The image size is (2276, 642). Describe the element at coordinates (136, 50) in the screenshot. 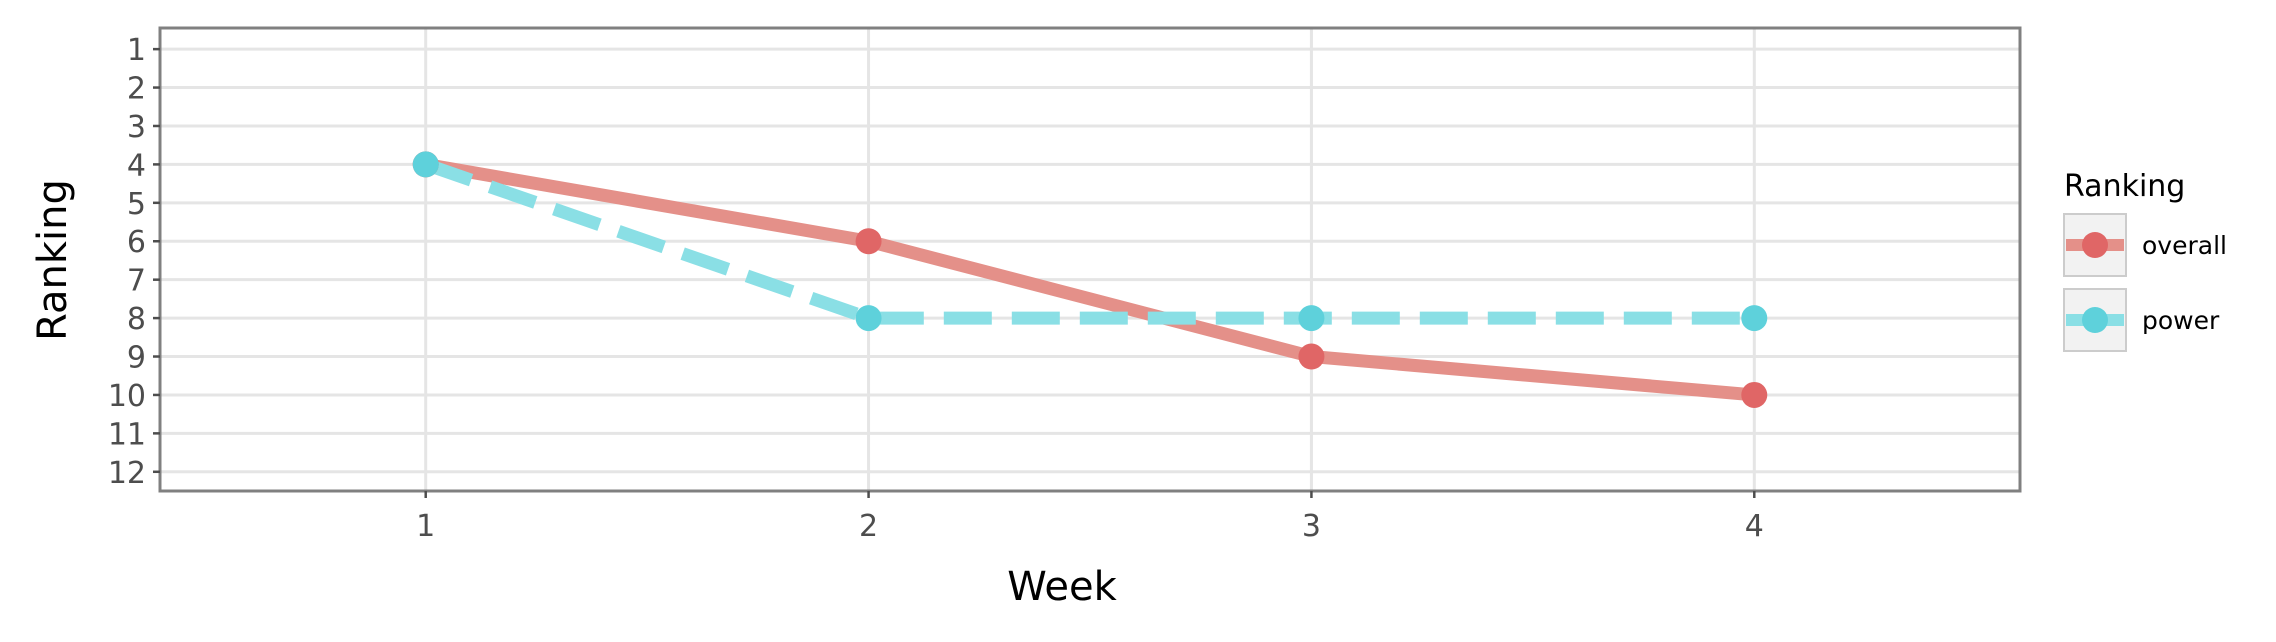

I see `y-tick-label: 1` at that location.